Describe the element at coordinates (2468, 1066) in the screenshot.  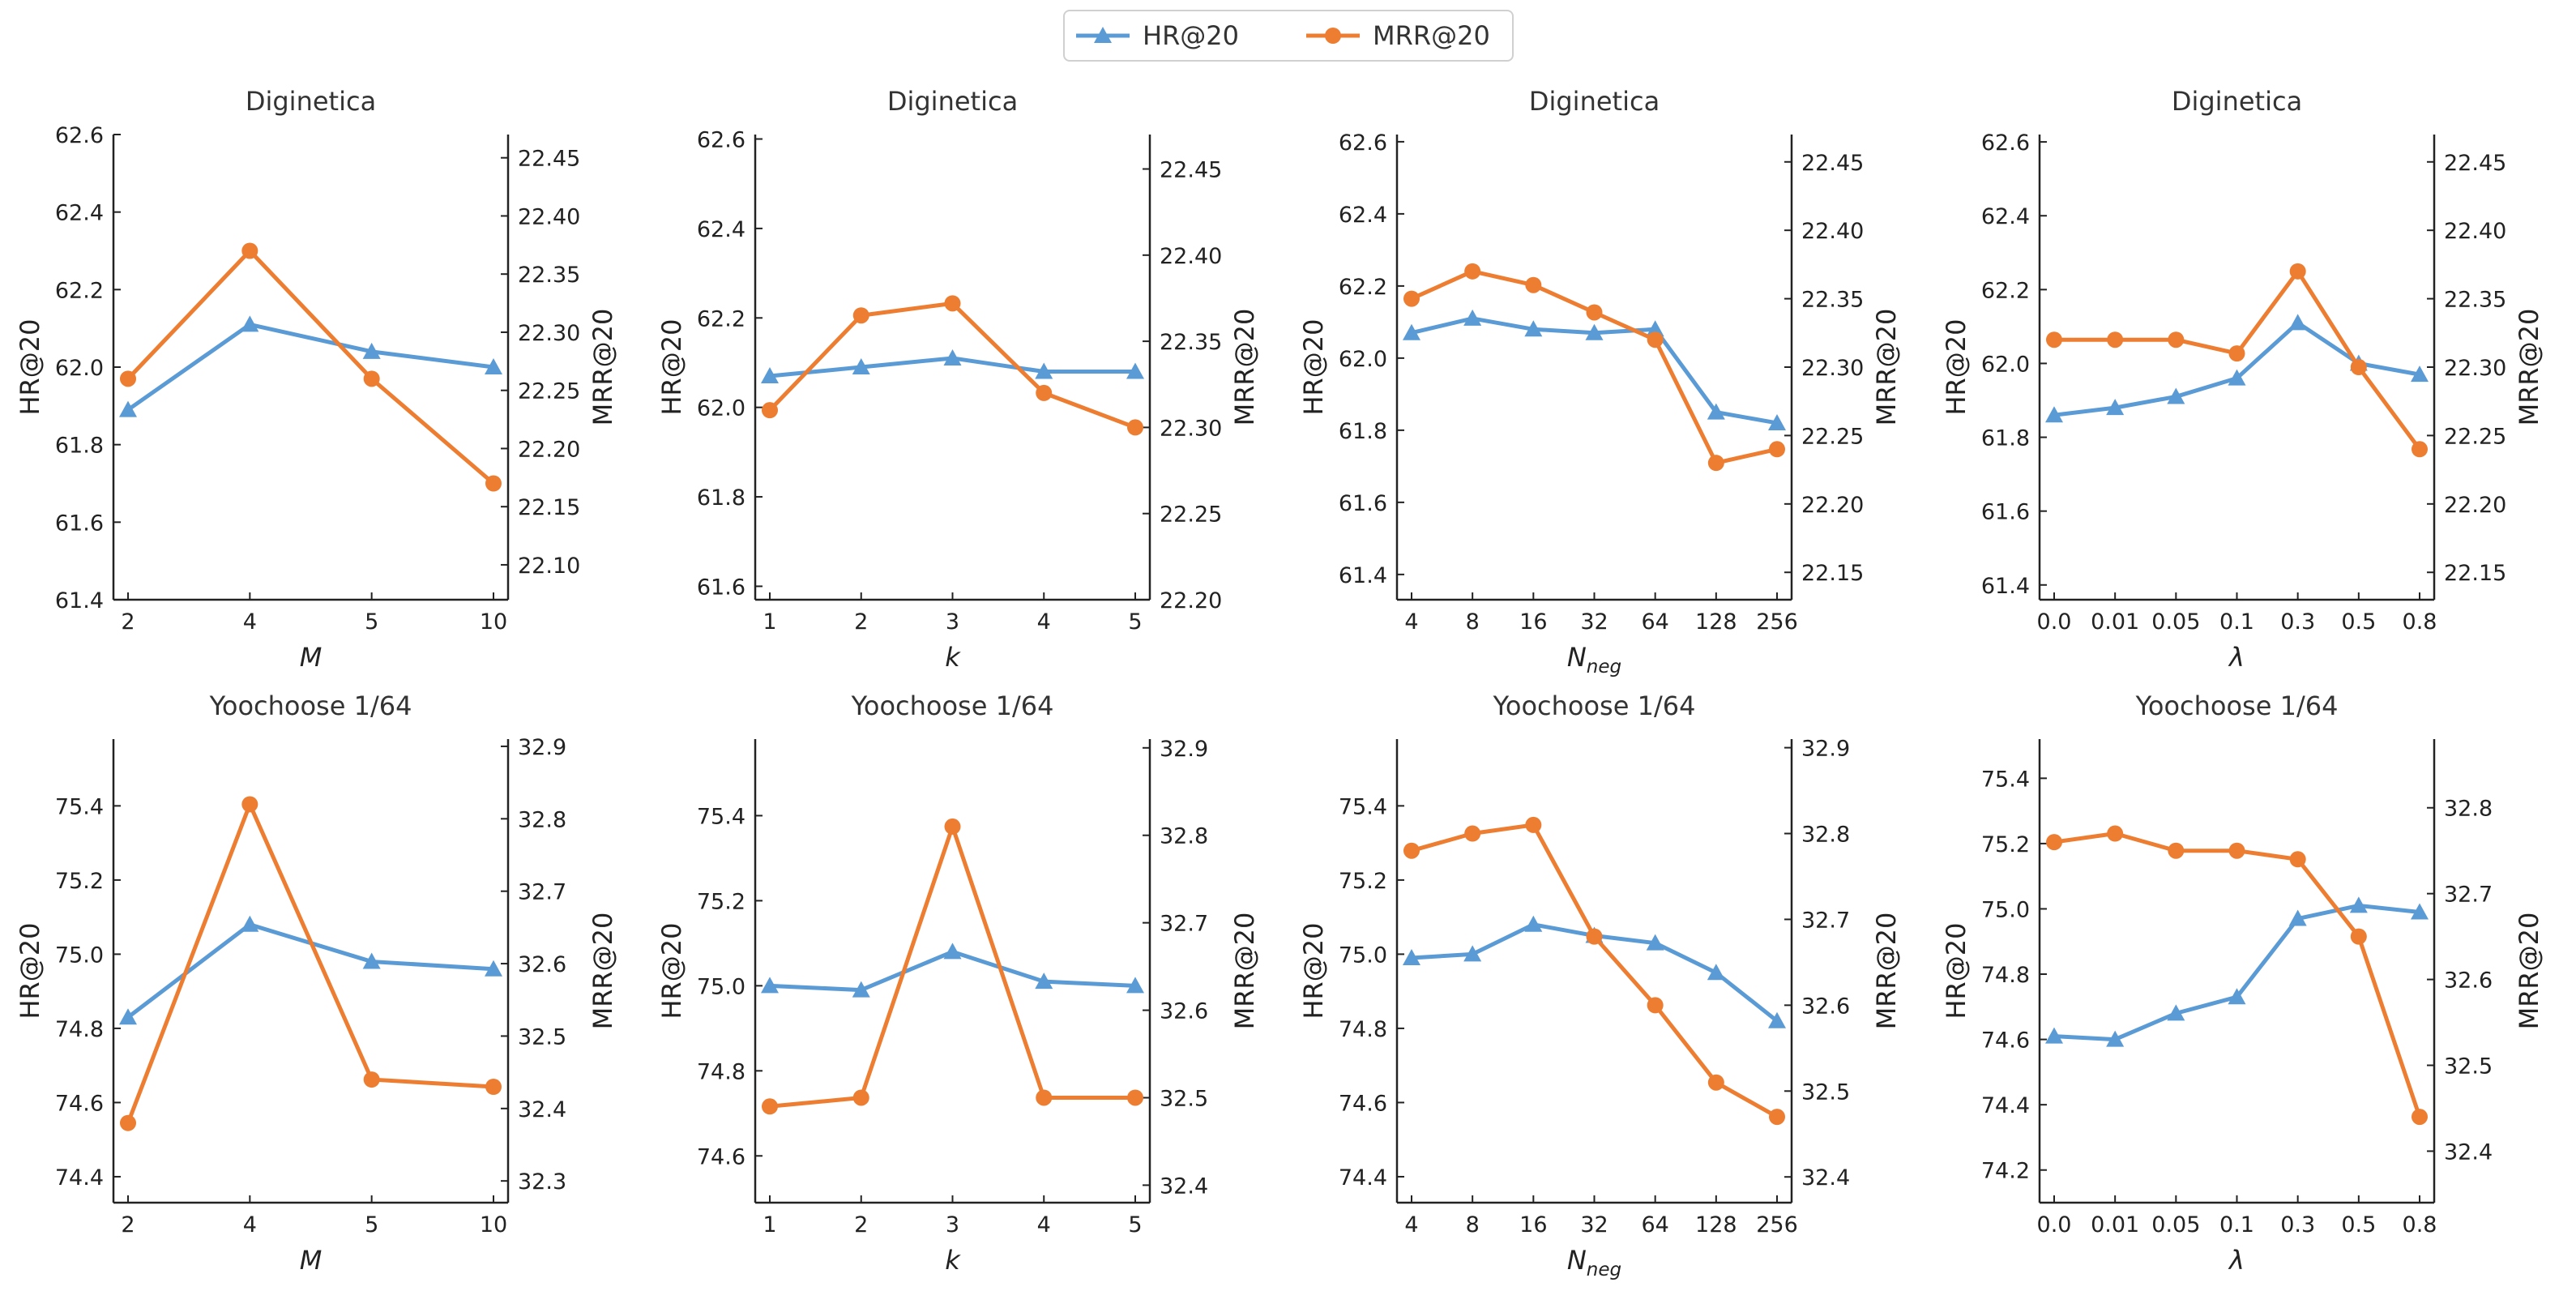
I see `right-tick-label: 32.5` at that location.